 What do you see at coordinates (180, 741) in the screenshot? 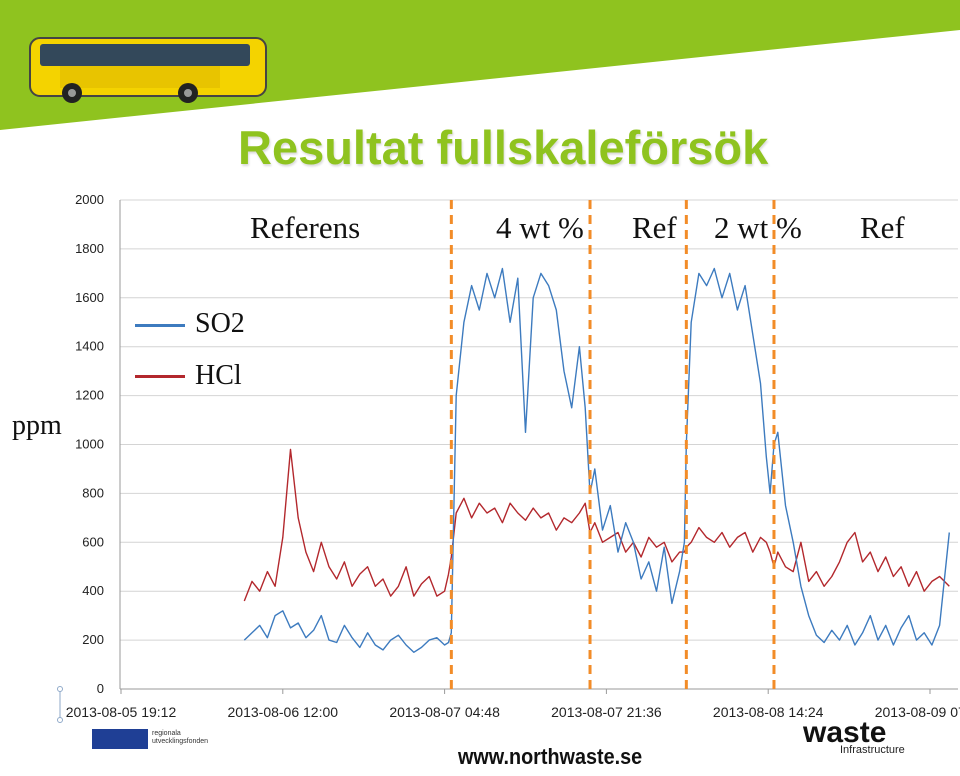
I see `eu-fund-line-2: utvecklingsfonden` at bounding box center [180, 741].